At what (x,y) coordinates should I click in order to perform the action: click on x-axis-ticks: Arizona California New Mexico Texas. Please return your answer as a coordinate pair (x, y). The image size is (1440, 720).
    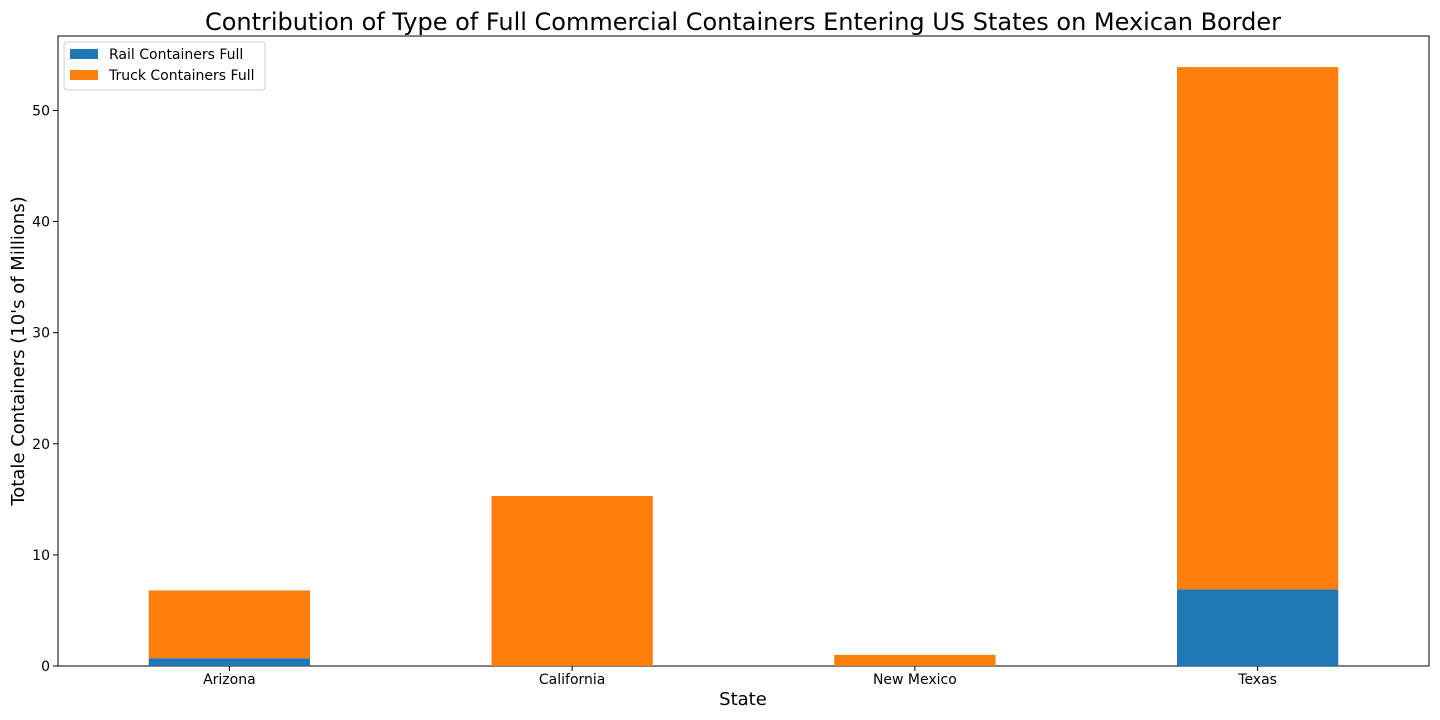
    Looking at the image, I should click on (740, 677).